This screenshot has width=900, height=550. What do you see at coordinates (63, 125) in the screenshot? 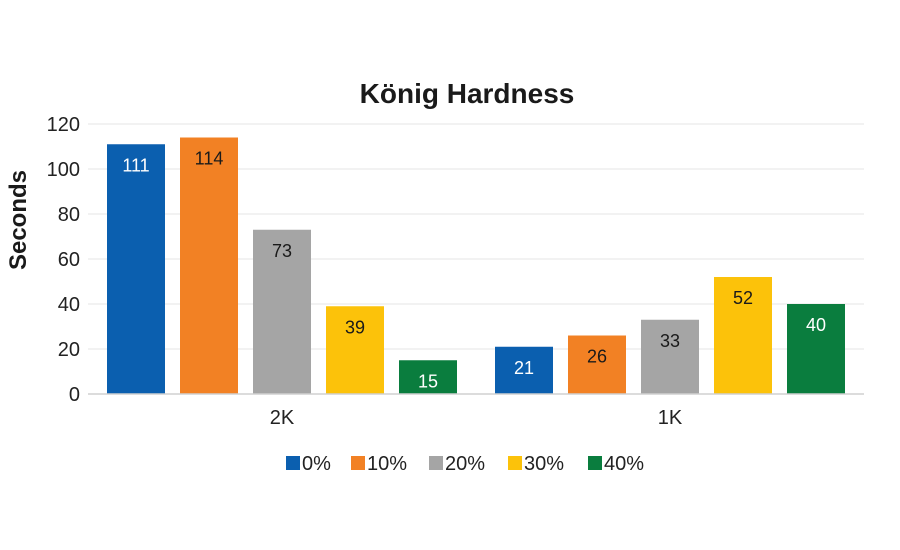
I see `y-tick-label: 120` at bounding box center [63, 125].